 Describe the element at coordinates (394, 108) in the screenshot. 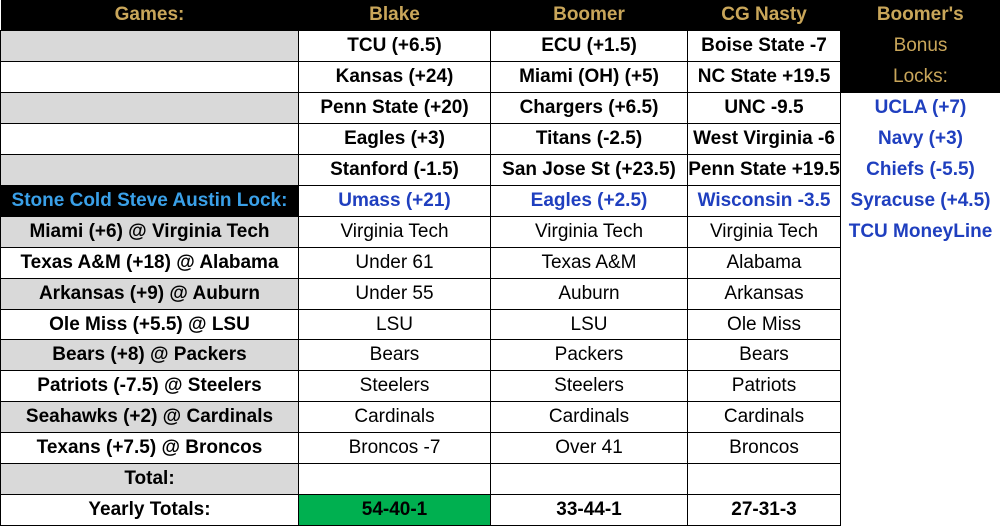

I see `blake-pick: Penn State (+20)` at that location.